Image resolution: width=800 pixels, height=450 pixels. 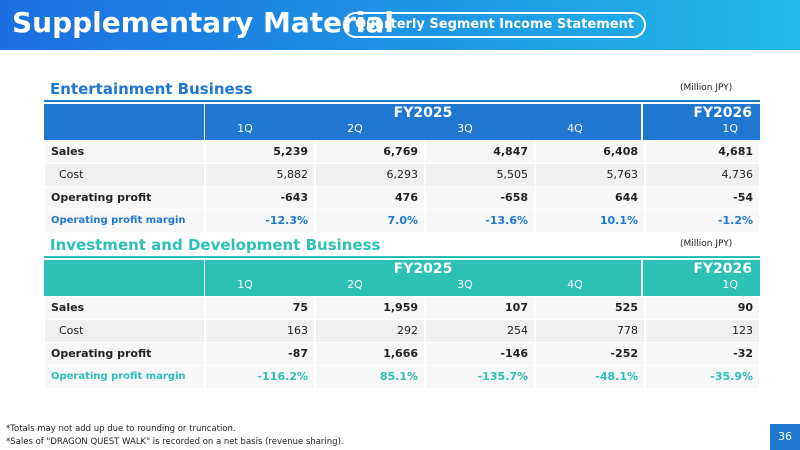 What do you see at coordinates (590, 331) in the screenshot?
I see `table-cell: 778` at bounding box center [590, 331].